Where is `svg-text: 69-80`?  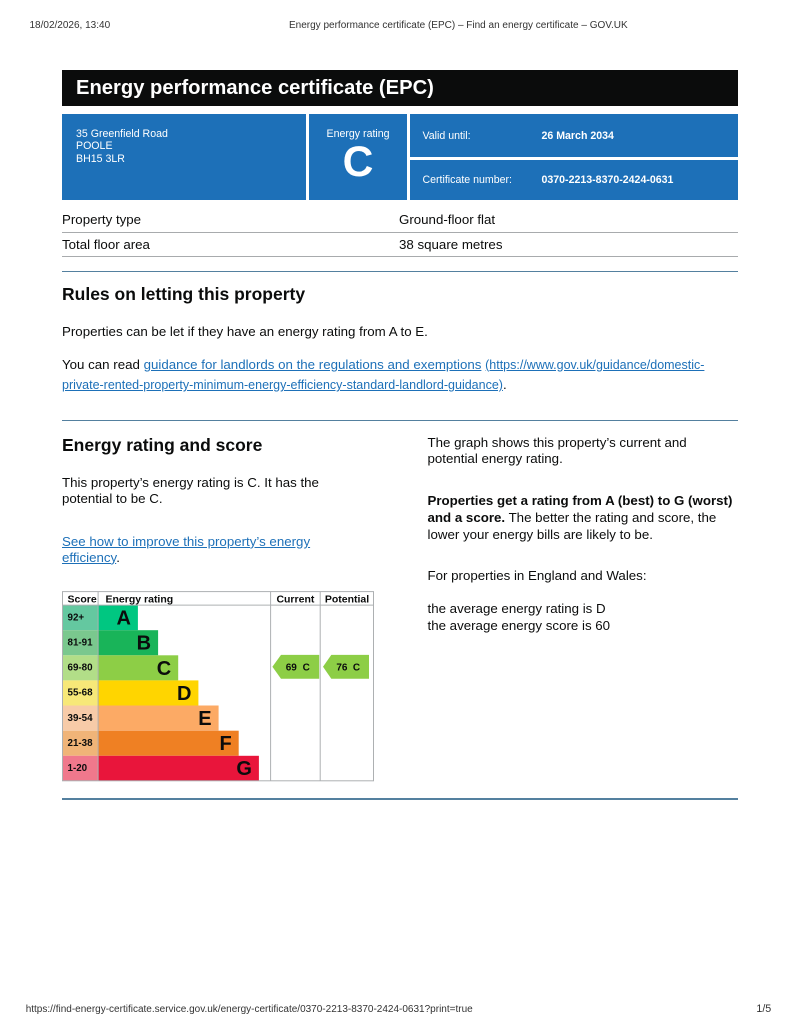 svg-text: 69-80 is located at coordinates (81, 668).